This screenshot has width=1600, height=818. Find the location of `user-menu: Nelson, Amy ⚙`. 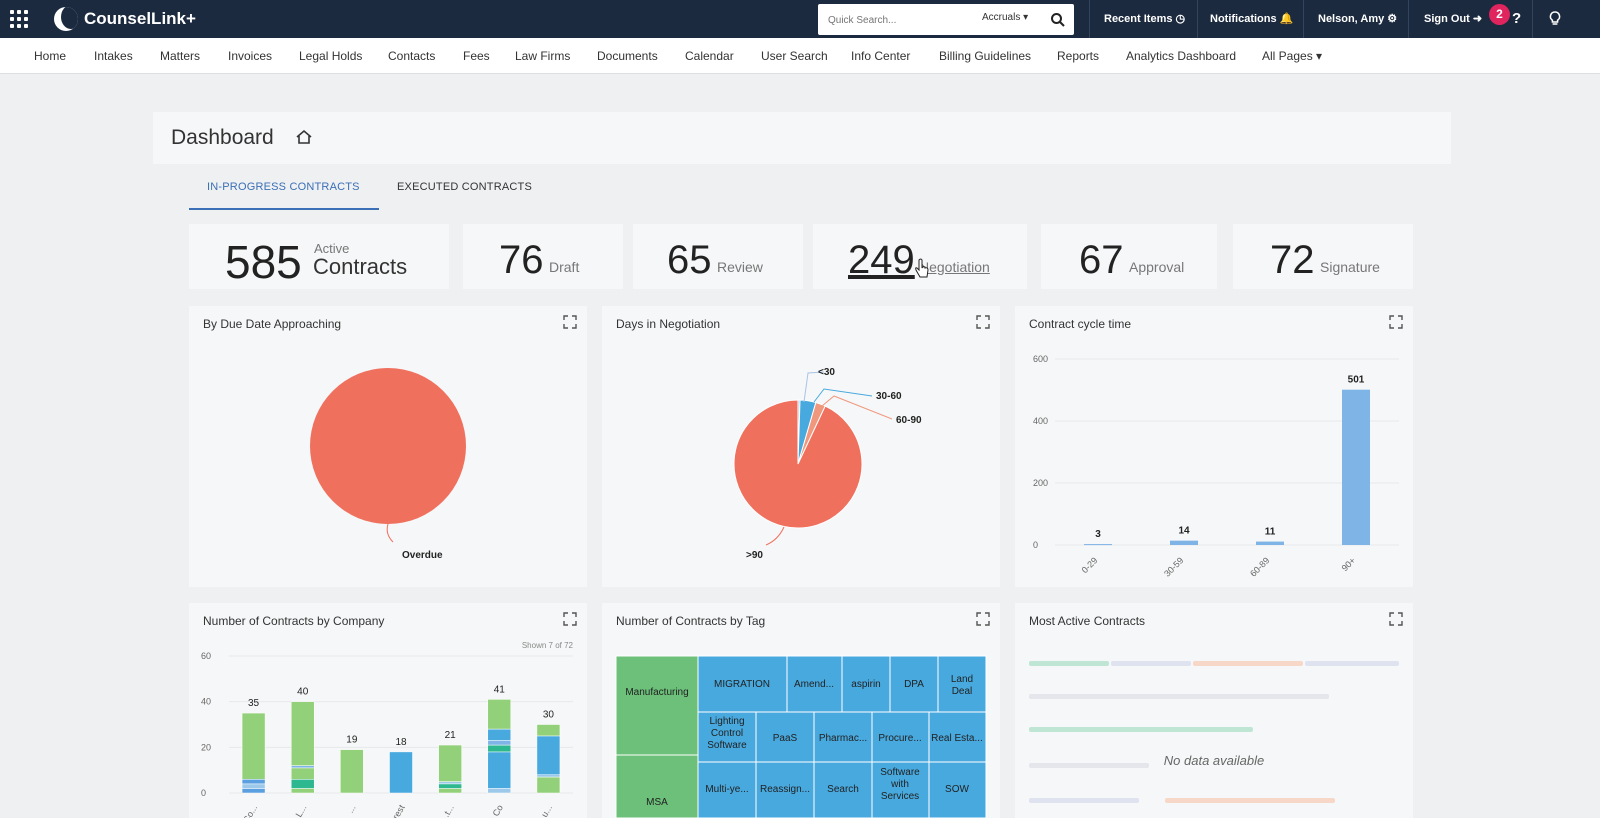

user-menu: Nelson, Amy ⚙ is located at coordinates (1357, 18).